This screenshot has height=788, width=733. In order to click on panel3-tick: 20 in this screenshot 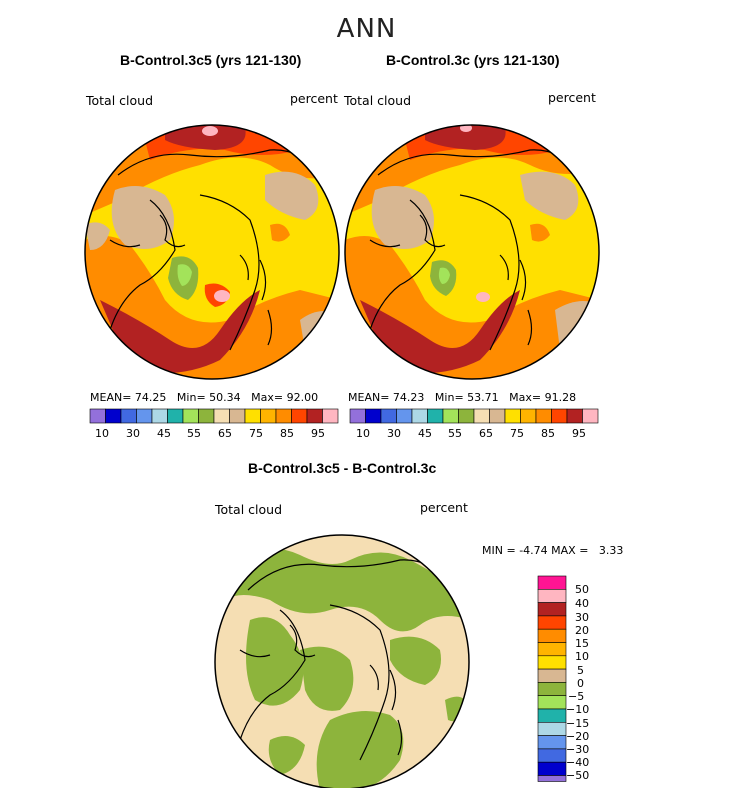, I will do `click(582, 630)`.